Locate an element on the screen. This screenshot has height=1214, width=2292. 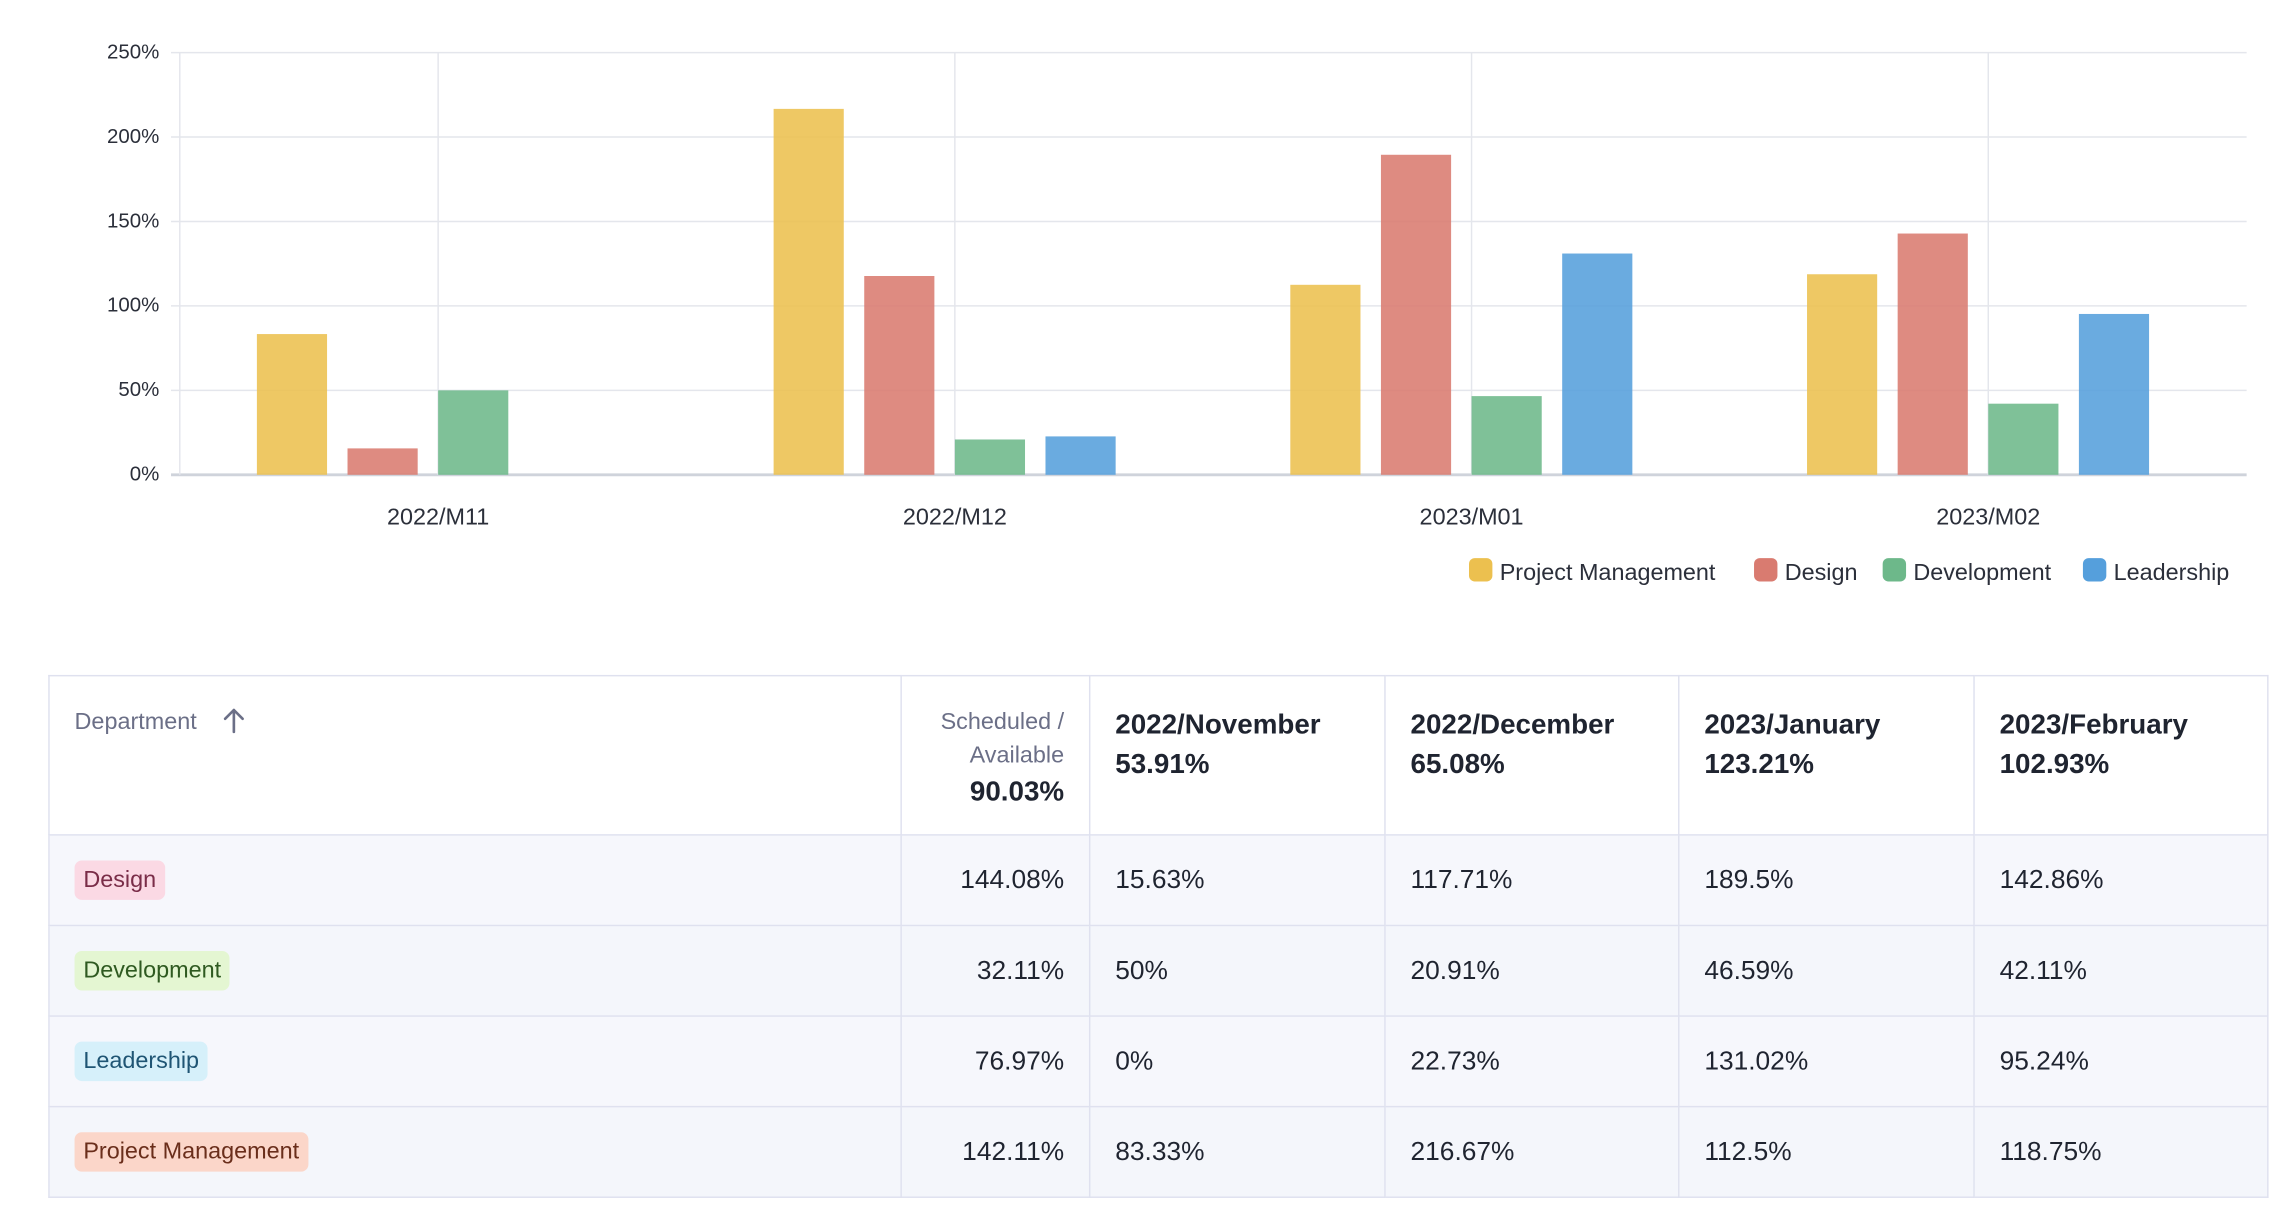
value-cell: 22.73% is located at coordinates (1532, 1061).